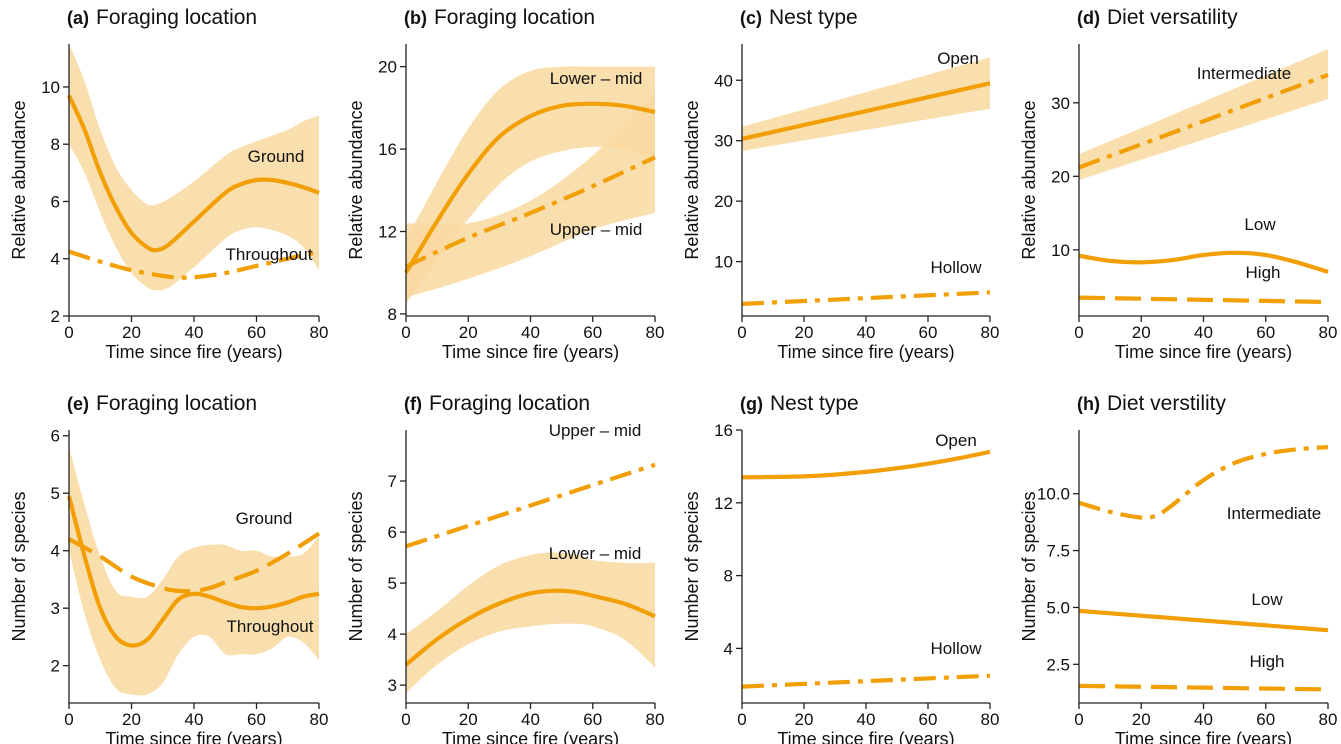  What do you see at coordinates (956, 267) in the screenshot?
I see `series-label: Hollow` at bounding box center [956, 267].